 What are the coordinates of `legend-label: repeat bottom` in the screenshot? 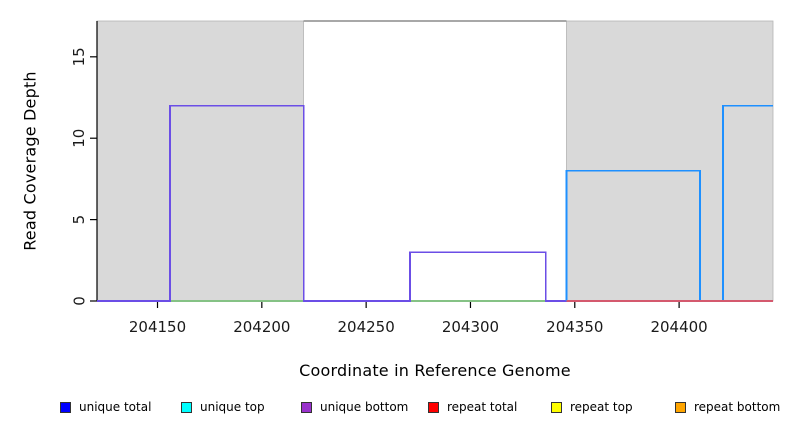 It's located at (737, 407).